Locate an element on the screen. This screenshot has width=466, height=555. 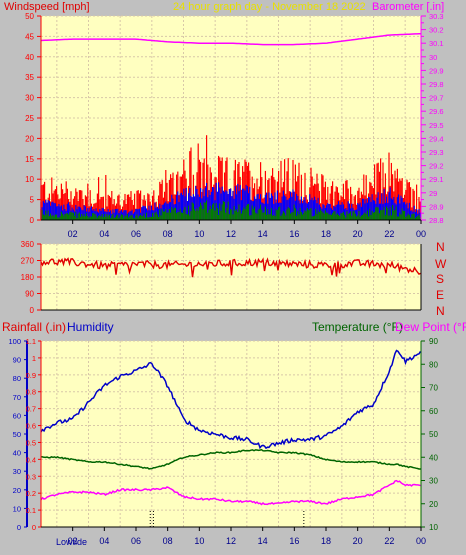
wind-x-tick-label: 18 is located at coordinates (326, 234).